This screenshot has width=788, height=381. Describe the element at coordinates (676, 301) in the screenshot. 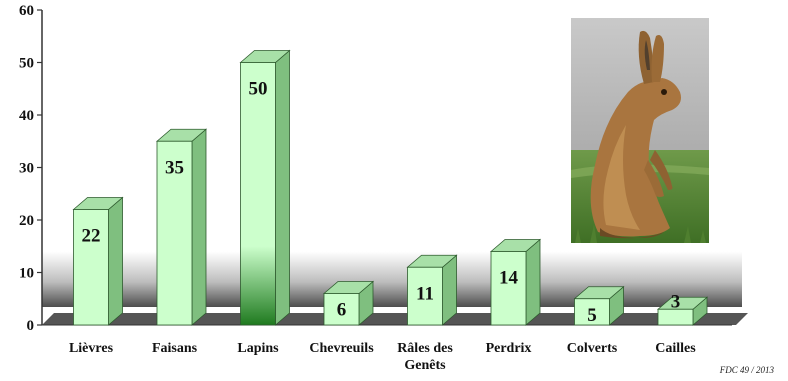

I see `bar-value-label: 3` at that location.